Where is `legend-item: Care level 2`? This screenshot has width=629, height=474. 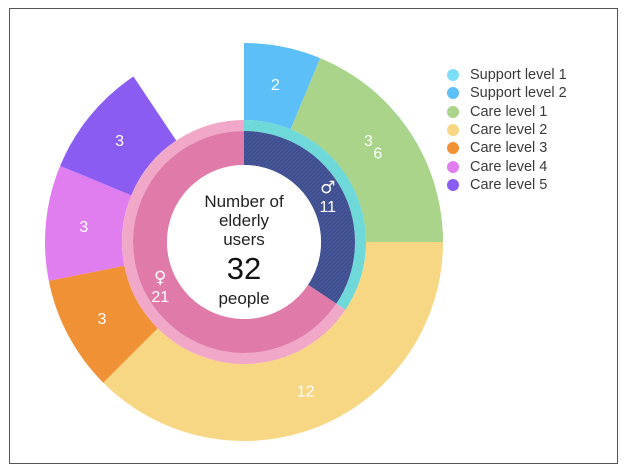
legend-item: Care level 2 is located at coordinates (507, 130).